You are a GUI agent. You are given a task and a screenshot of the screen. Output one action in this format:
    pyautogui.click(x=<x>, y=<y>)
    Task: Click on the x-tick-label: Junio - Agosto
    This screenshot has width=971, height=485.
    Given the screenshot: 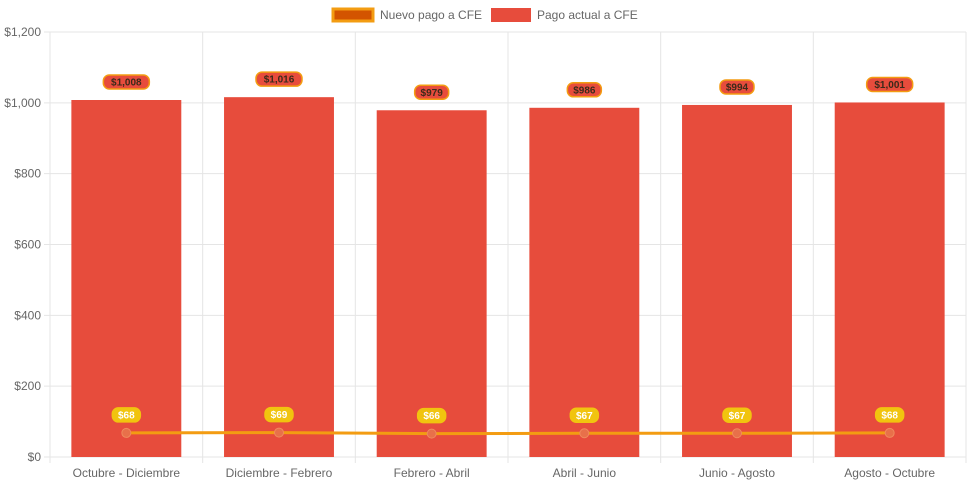 What is the action you would take?
    pyautogui.click(x=737, y=473)
    